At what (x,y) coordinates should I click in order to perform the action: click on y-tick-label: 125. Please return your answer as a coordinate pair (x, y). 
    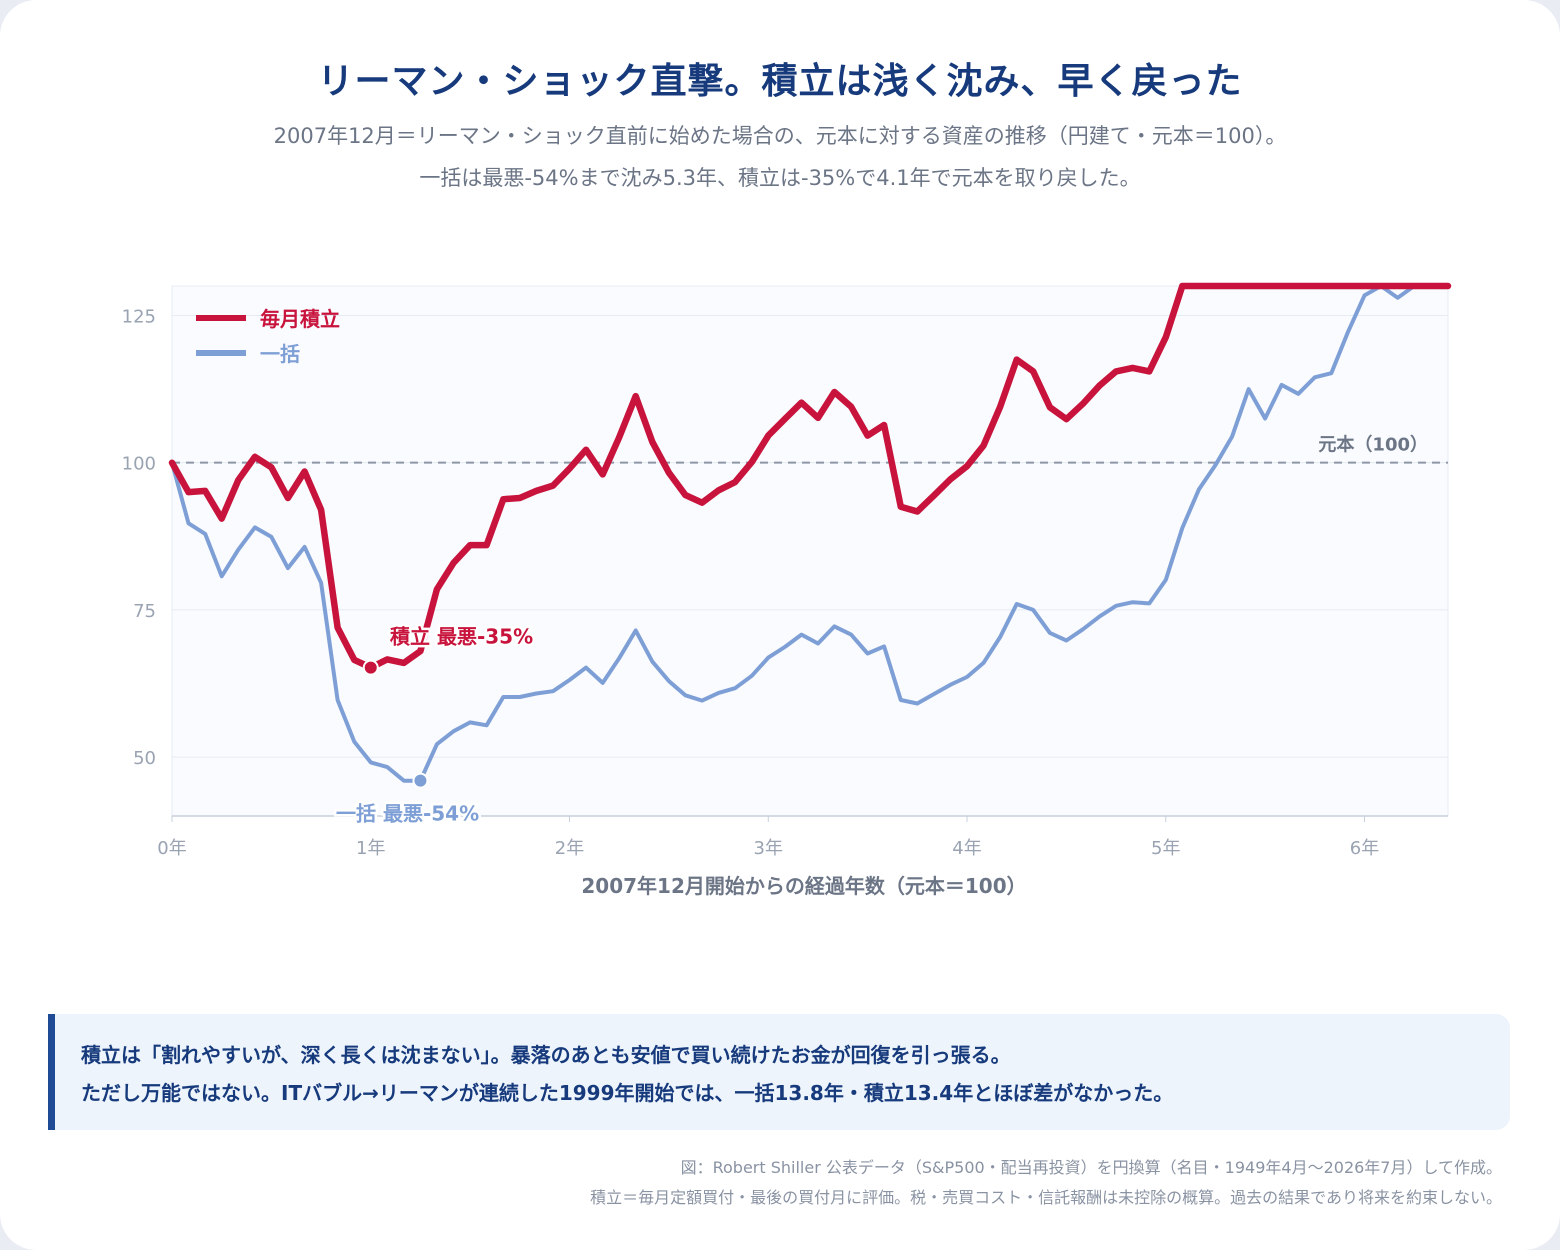
    Looking at the image, I should click on (139, 316).